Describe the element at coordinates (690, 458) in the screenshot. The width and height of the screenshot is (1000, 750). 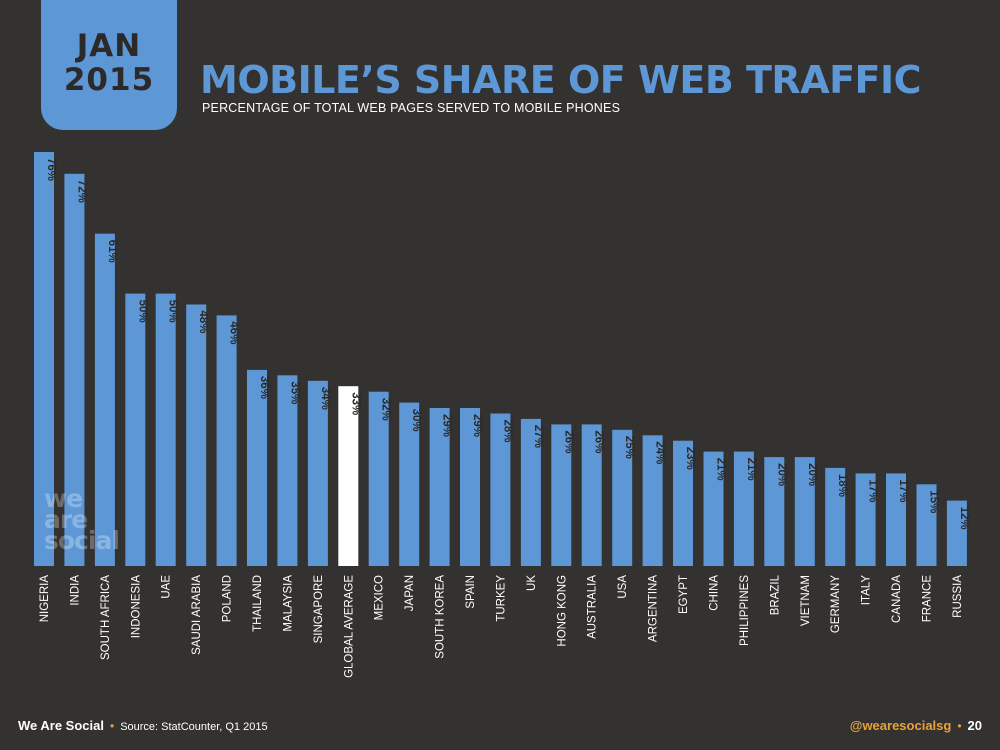
I see `value-label-egypt: 23%` at that location.